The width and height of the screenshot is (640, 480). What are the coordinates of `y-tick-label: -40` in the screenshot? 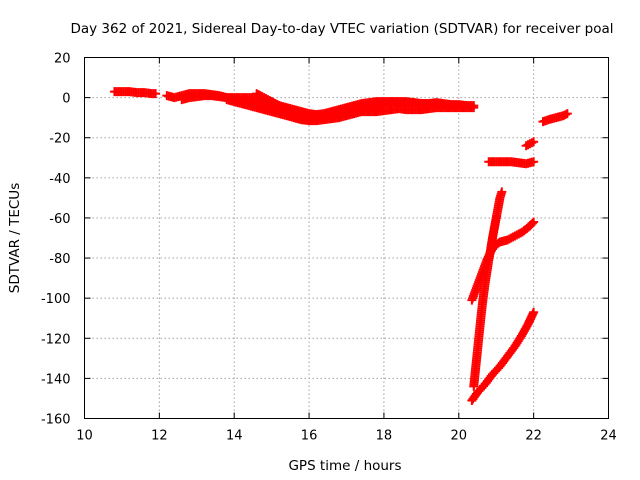 It's located at (59, 179).